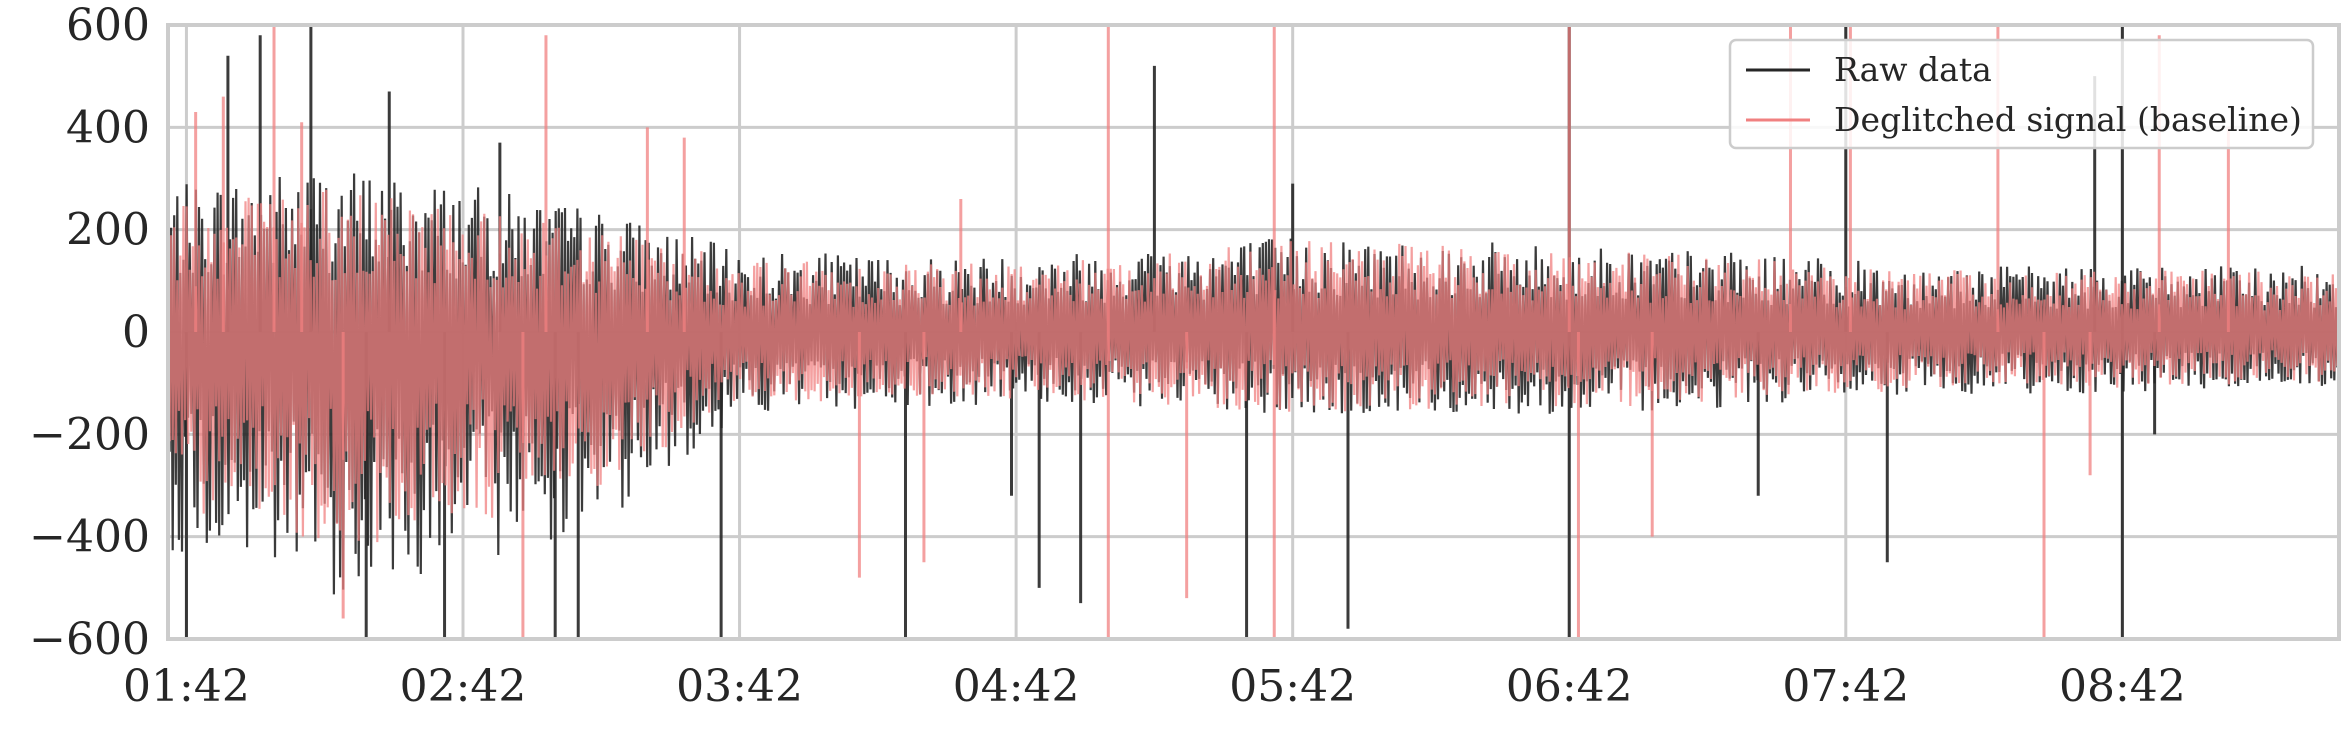  Describe the element at coordinates (2068, 119) in the screenshot. I see `legend-label-deglitched-signal: Deglitched signal (baseline)` at that location.